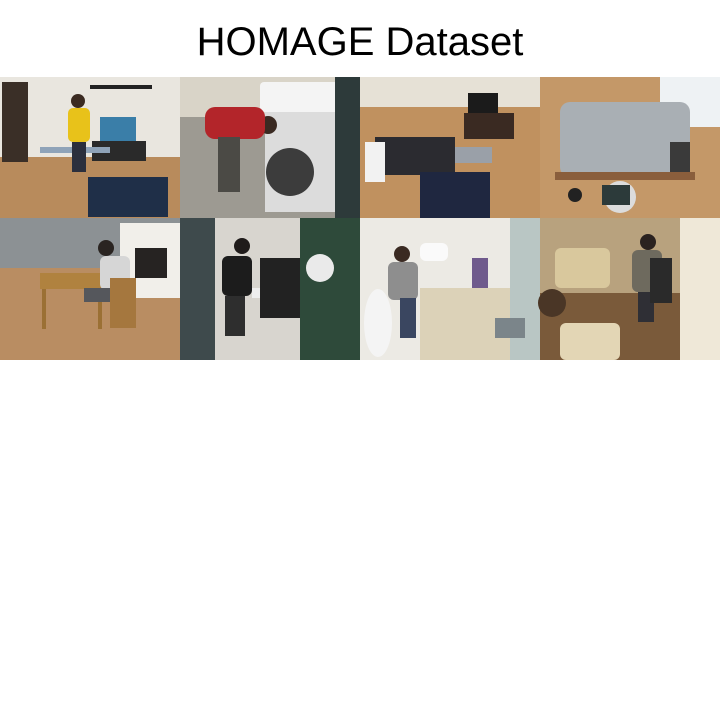  What do you see at coordinates (300, 97) in the screenshot?
I see `basket` at bounding box center [300, 97].